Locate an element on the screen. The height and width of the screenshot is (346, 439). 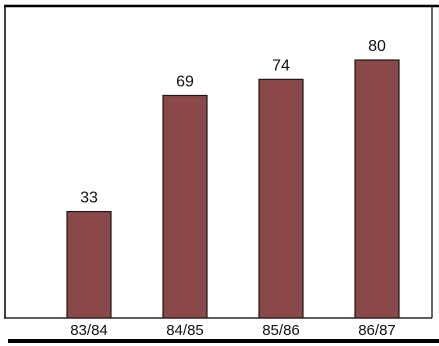
value-label-84-85: 69 is located at coordinates (185, 81).